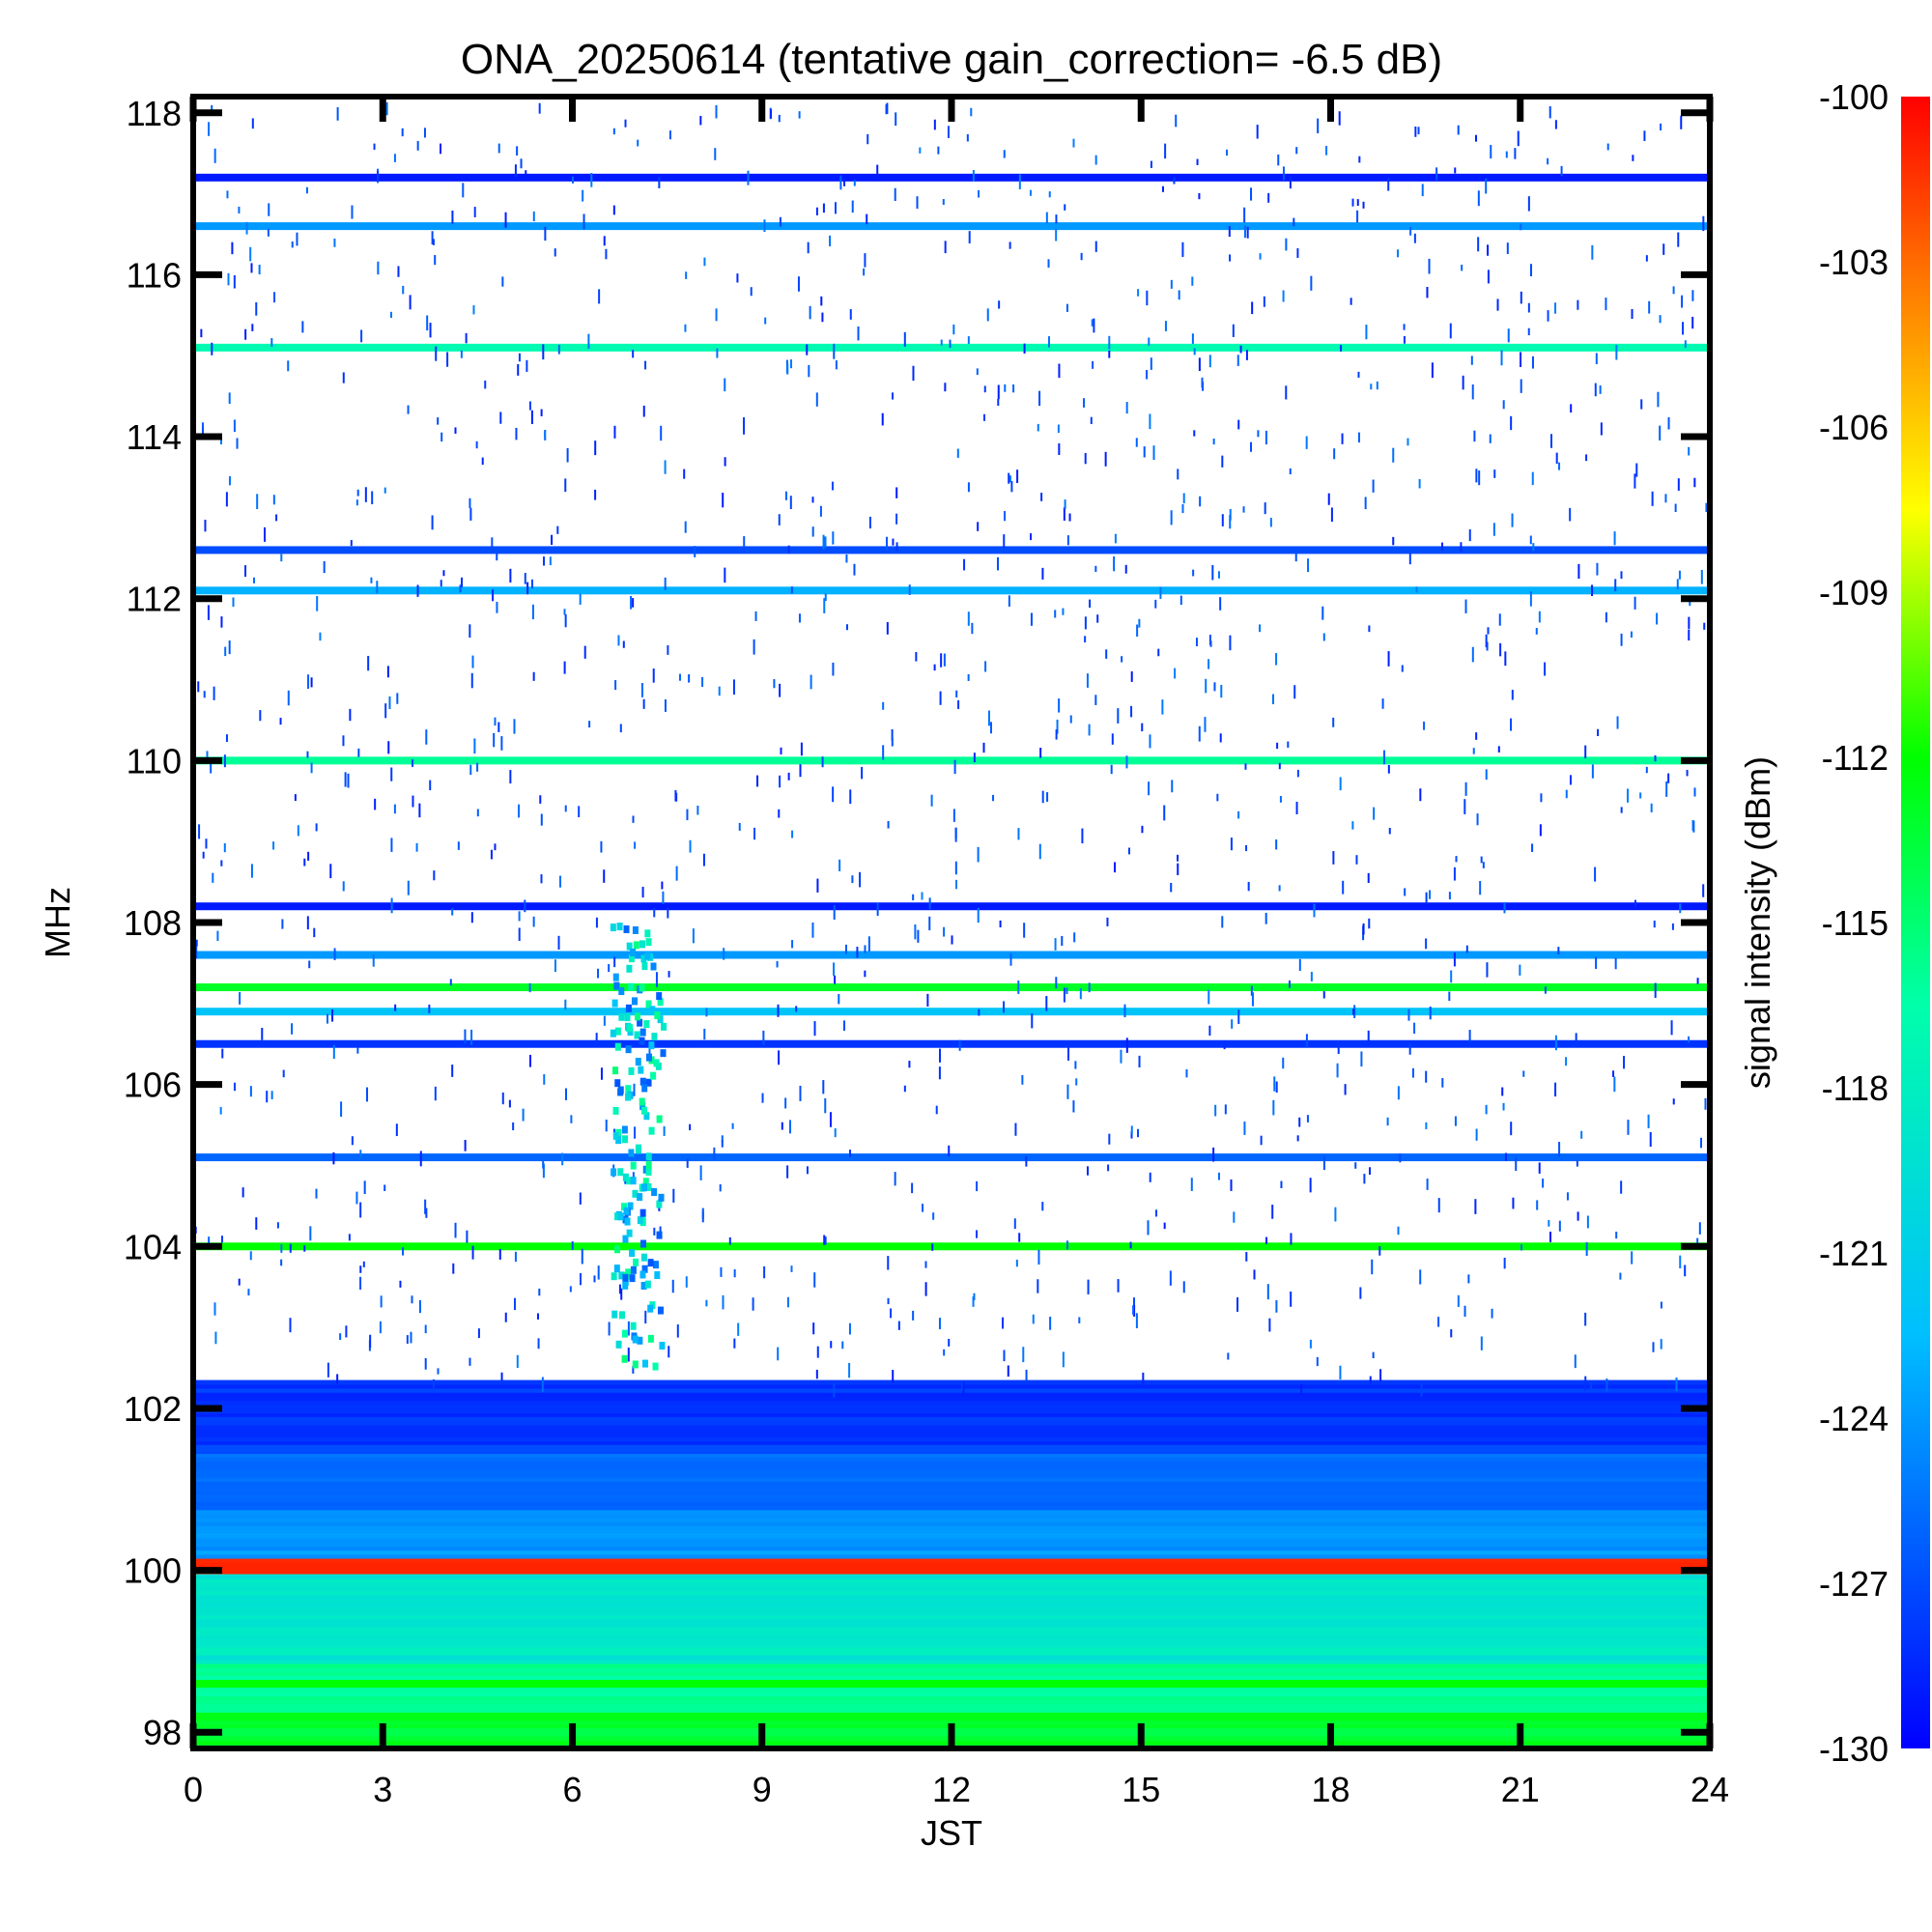 Image resolution: width=1932 pixels, height=1932 pixels. I want to click on colorbar-tick-label: -121, so click(1854, 1253).